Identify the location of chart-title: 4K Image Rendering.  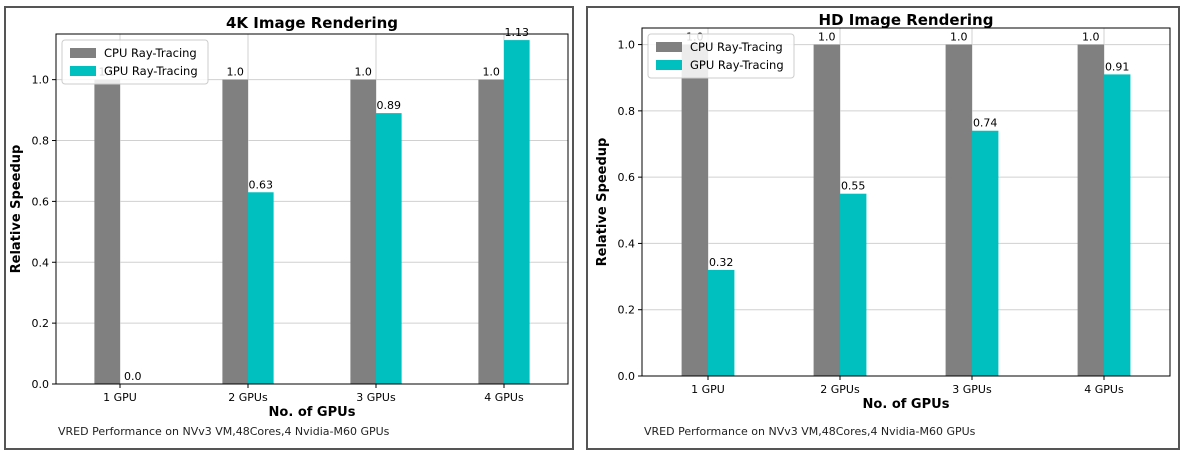
(312, 23).